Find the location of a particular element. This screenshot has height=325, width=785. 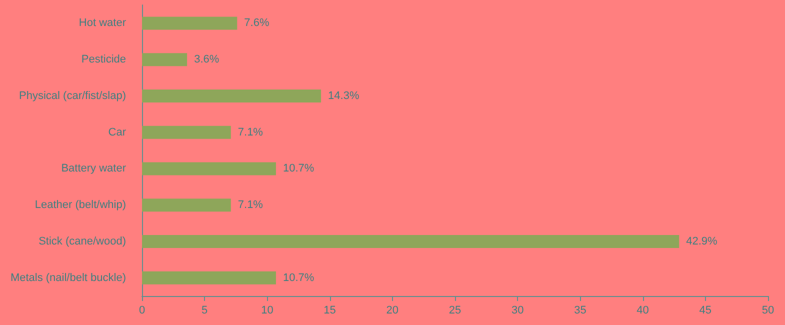

x-tick-label: 10 is located at coordinates (267, 310).